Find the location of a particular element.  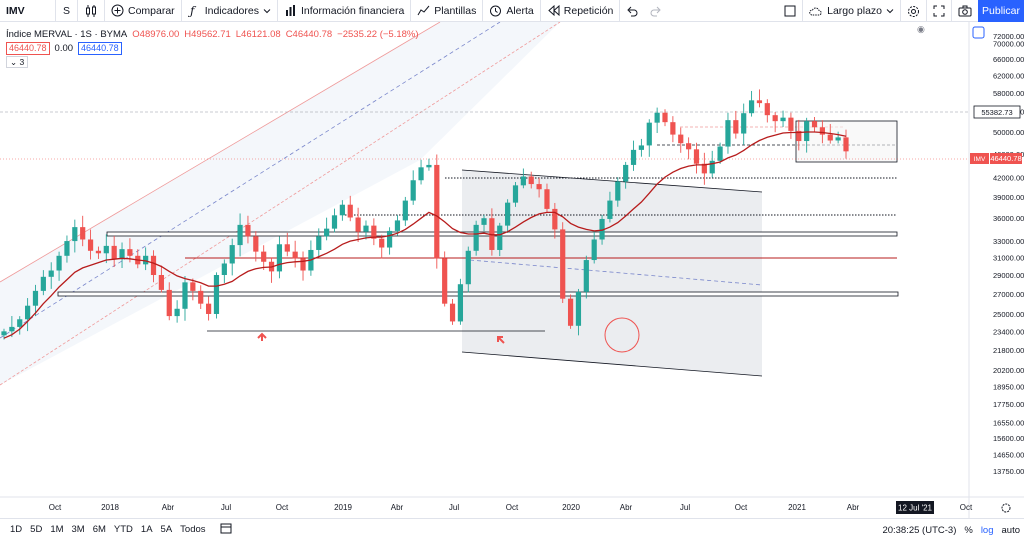

layout-toggle-button is located at coordinates (791, 11).